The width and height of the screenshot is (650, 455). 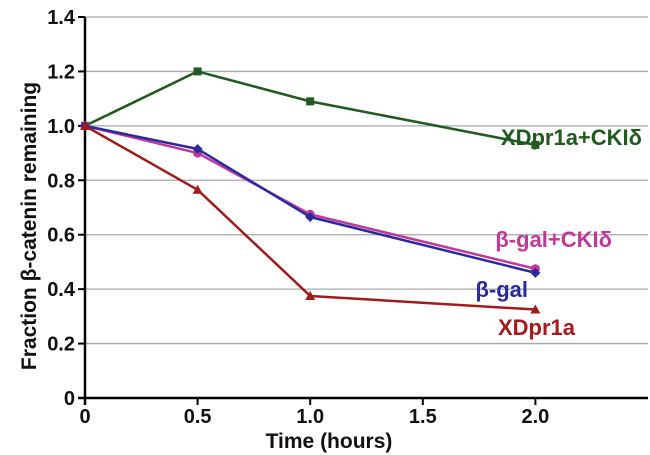 What do you see at coordinates (423, 417) in the screenshot?
I see `x-tick-label: 1.5` at bounding box center [423, 417].